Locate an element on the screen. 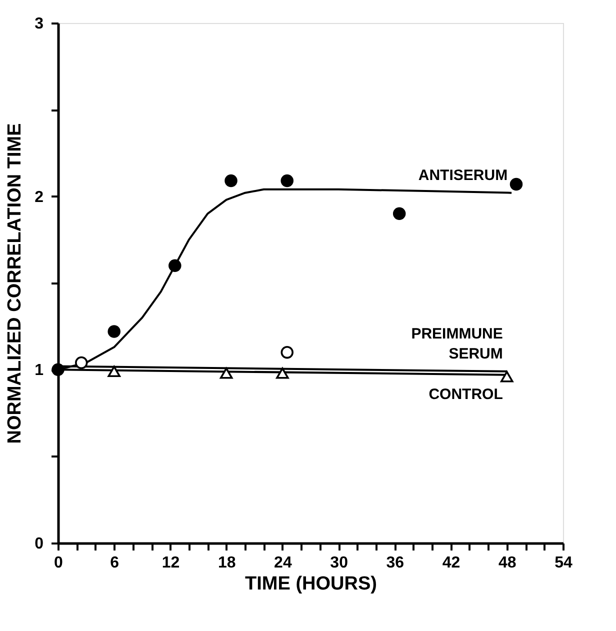 The height and width of the screenshot is (631, 616). y-tick-label: 1 is located at coordinates (39, 371).